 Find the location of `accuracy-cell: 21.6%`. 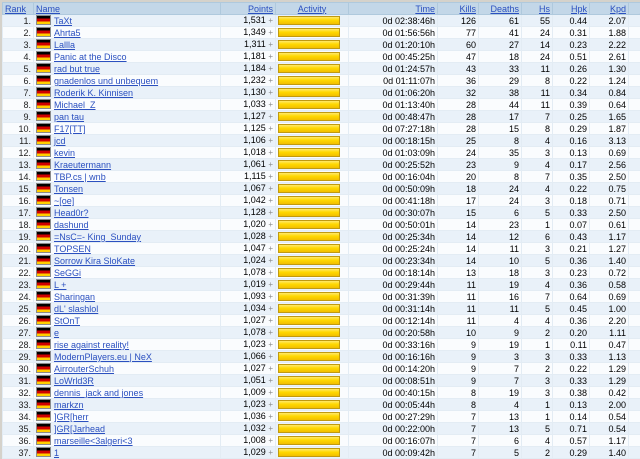

accuracy-cell: 21.6% is located at coordinates (634, 129).